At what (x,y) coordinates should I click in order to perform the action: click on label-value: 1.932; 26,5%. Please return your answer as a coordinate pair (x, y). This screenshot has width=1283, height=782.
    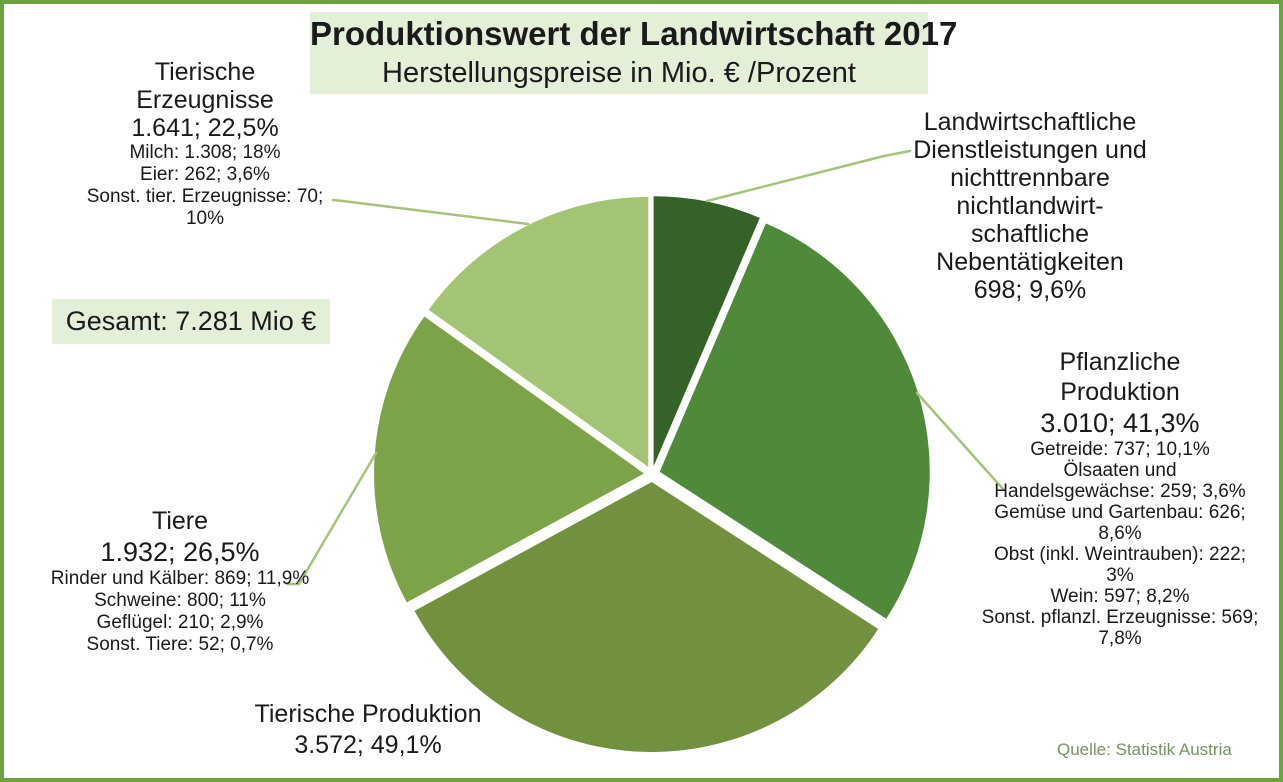
    Looking at the image, I should click on (180, 552).